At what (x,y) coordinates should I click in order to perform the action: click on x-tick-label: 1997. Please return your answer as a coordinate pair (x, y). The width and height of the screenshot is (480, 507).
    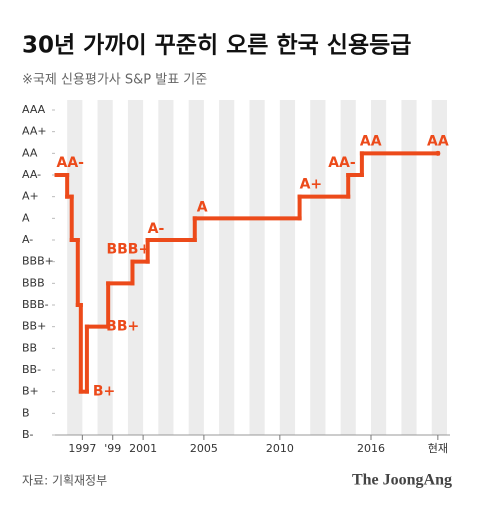
    Looking at the image, I should click on (82, 448).